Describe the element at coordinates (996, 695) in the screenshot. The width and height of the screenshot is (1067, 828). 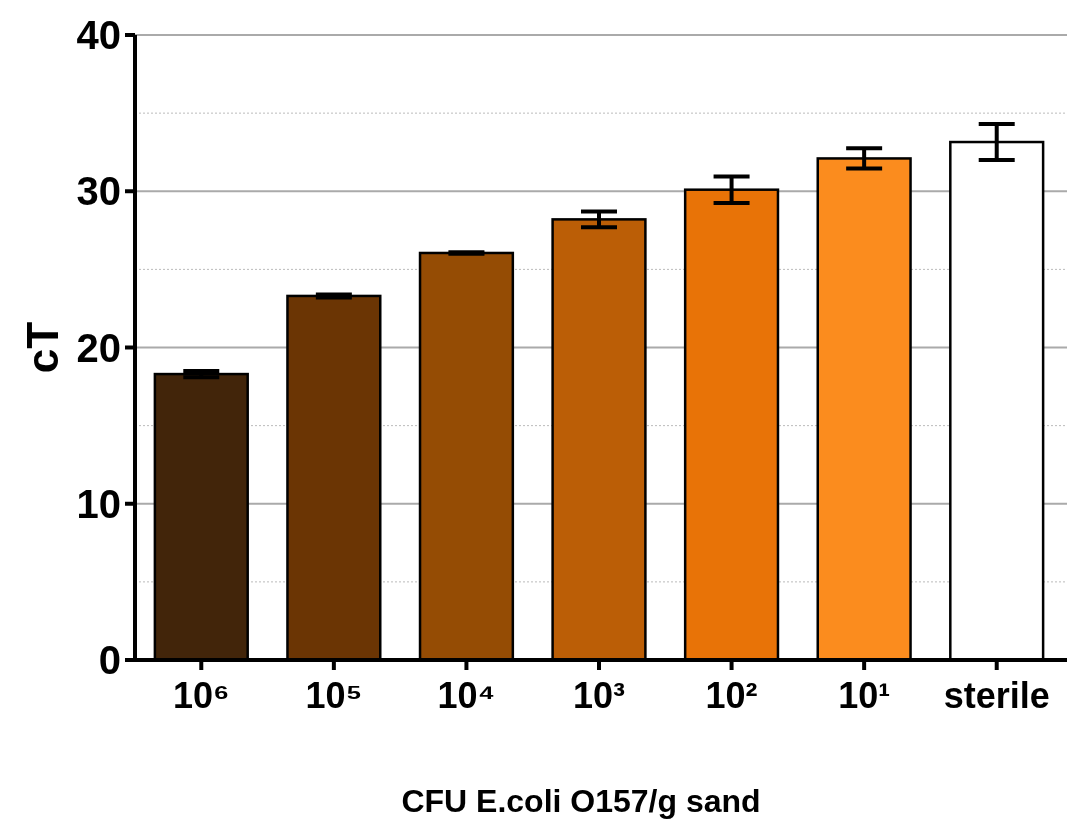
I see `x-tick-label: sterile` at that location.